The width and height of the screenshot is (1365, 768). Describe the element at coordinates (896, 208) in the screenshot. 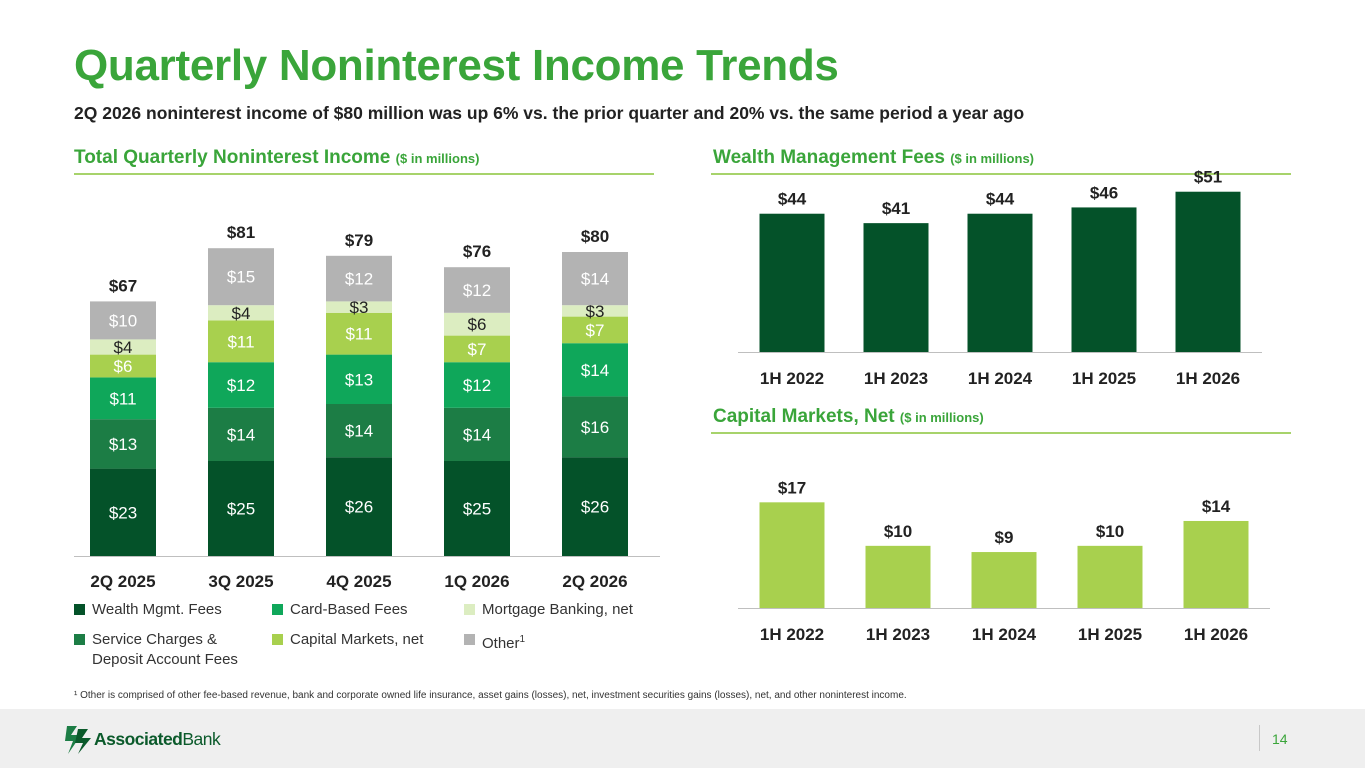

I see `data-label: $41` at that location.